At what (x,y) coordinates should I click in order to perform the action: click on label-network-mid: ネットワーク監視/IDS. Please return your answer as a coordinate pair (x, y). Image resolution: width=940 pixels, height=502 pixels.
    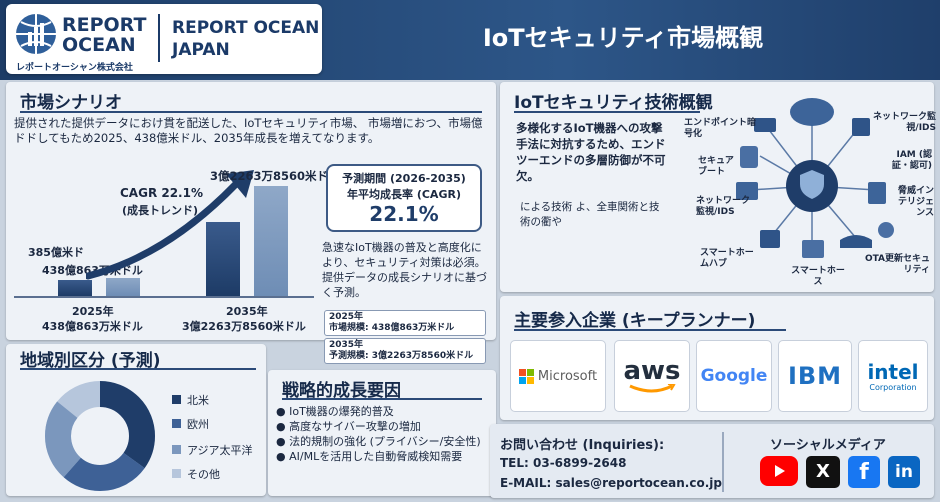
    Looking at the image, I should click on (723, 206).